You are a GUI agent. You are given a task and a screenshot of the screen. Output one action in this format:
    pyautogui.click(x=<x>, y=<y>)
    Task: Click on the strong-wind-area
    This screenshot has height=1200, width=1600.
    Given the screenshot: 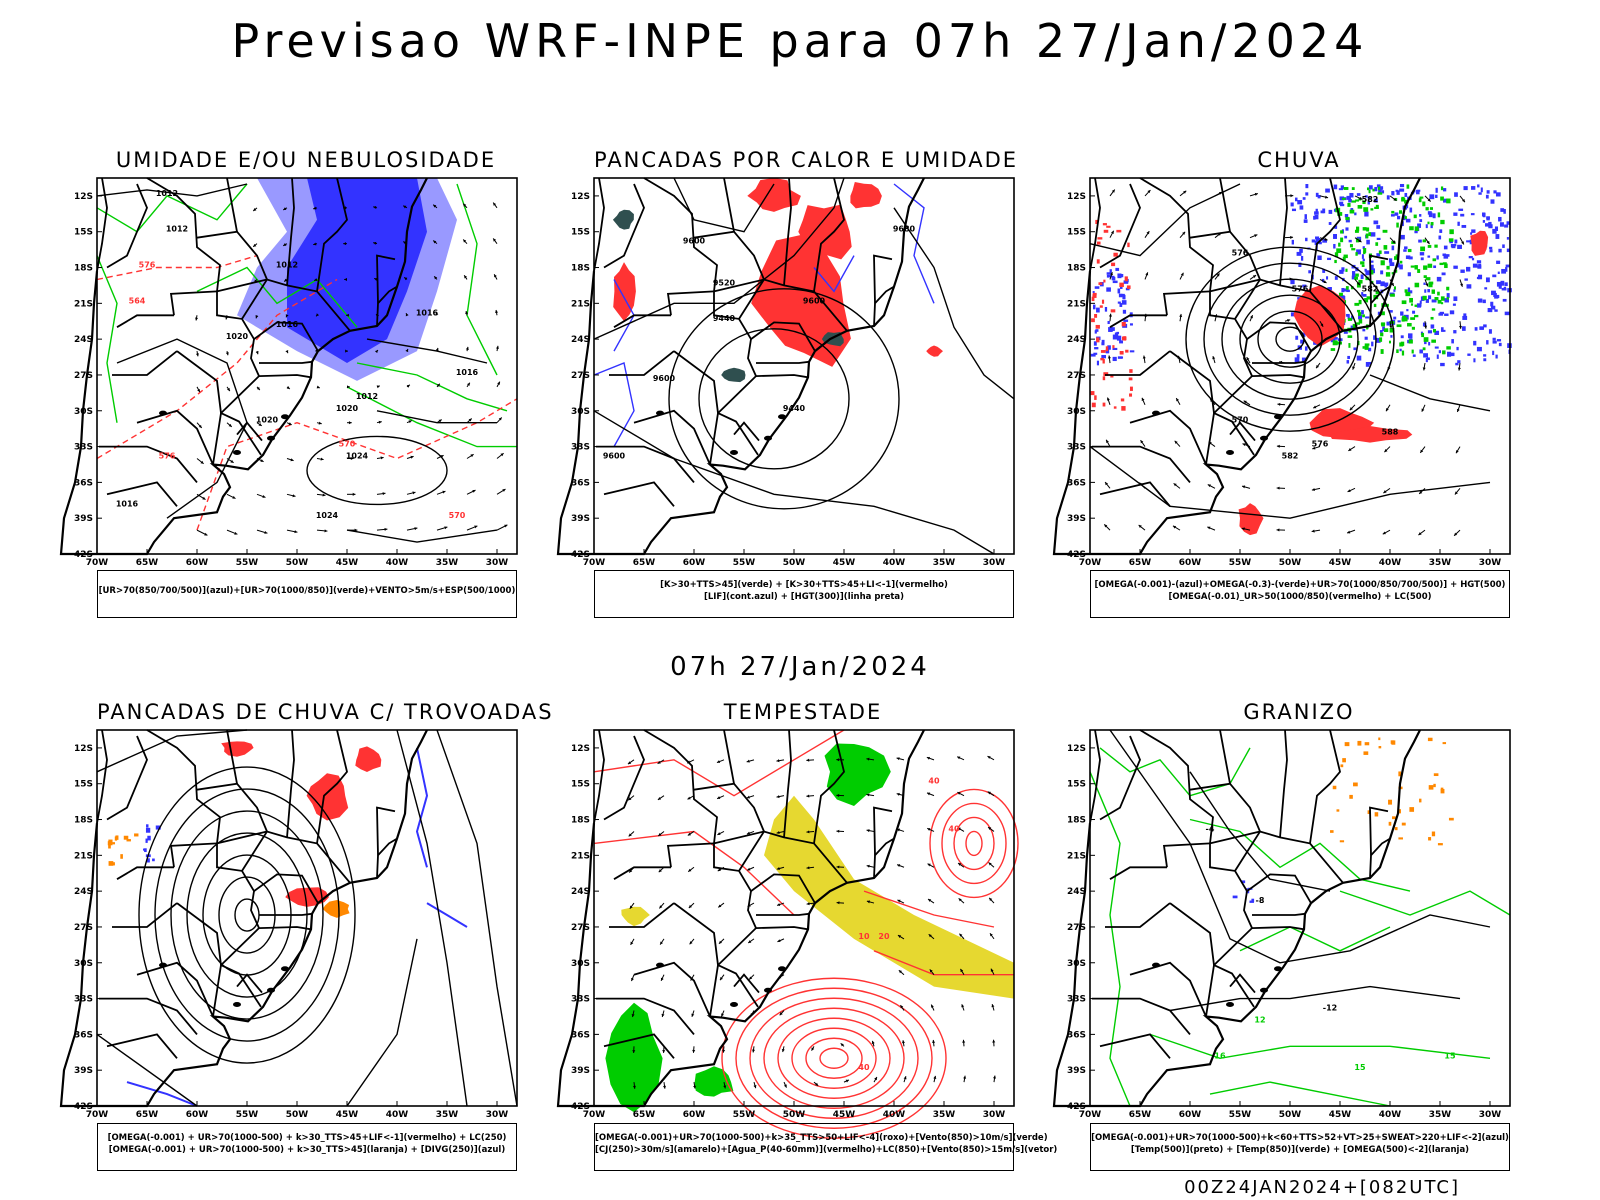 What is the action you would take?
    pyautogui.click(x=634, y=1057)
    